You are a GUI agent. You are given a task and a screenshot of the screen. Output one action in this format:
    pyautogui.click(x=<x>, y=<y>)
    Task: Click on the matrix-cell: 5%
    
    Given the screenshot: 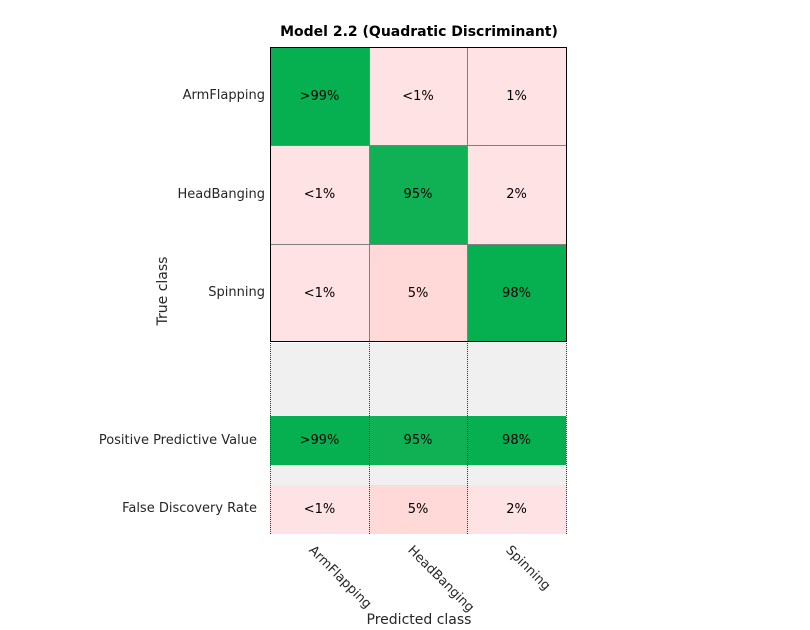 What is the action you would take?
    pyautogui.click(x=418, y=293)
    